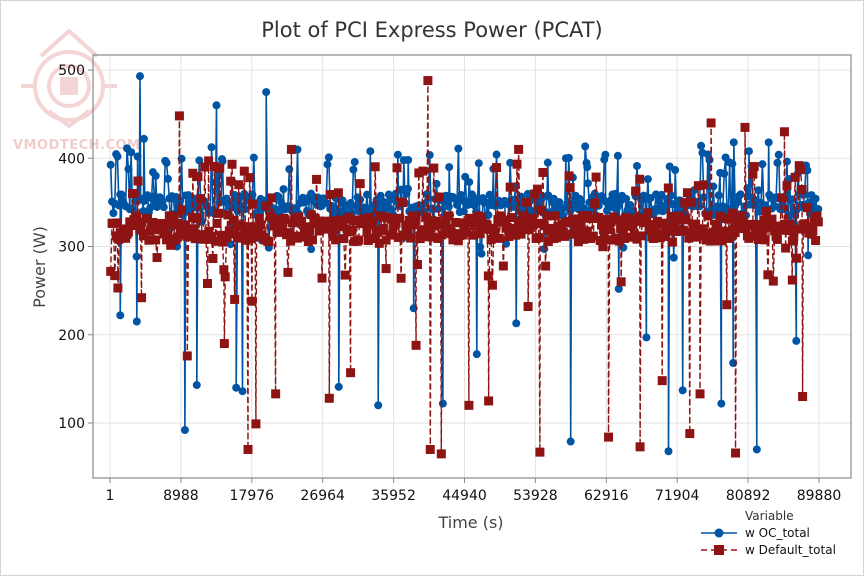  What do you see at coordinates (769, 516) in the screenshot?
I see `legend-title: Variable` at bounding box center [769, 516].